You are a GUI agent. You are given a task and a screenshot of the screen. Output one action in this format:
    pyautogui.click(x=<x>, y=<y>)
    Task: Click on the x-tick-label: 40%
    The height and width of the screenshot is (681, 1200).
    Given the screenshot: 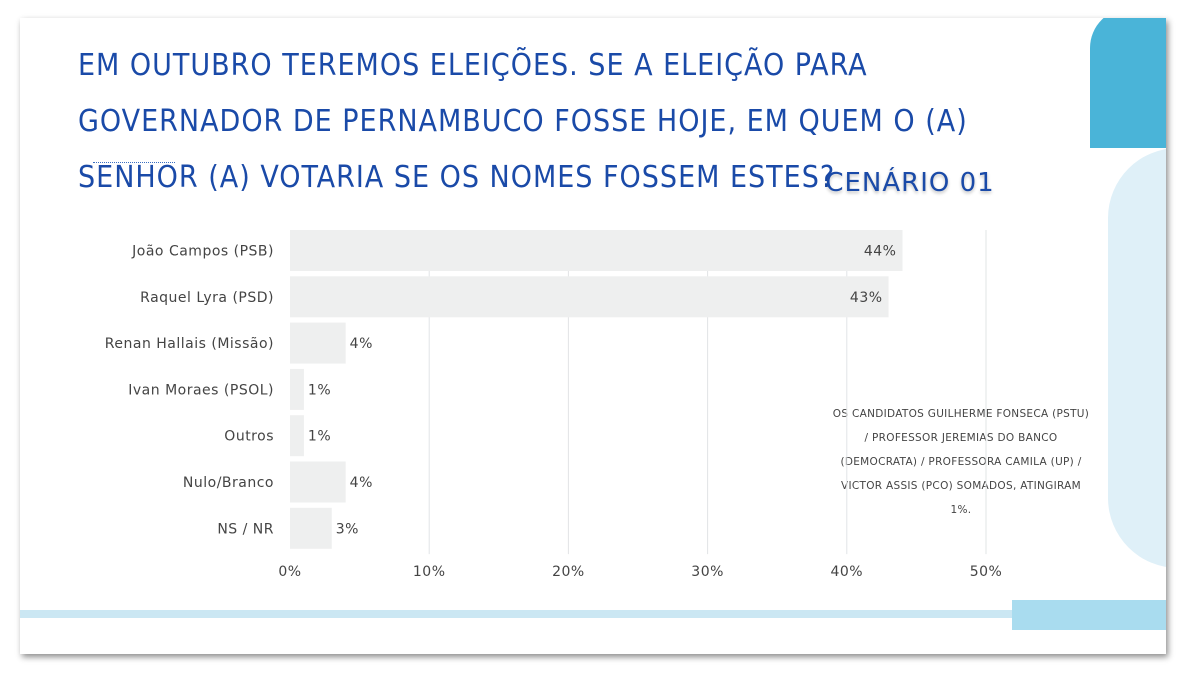 What is the action you would take?
    pyautogui.click(x=846, y=572)
    